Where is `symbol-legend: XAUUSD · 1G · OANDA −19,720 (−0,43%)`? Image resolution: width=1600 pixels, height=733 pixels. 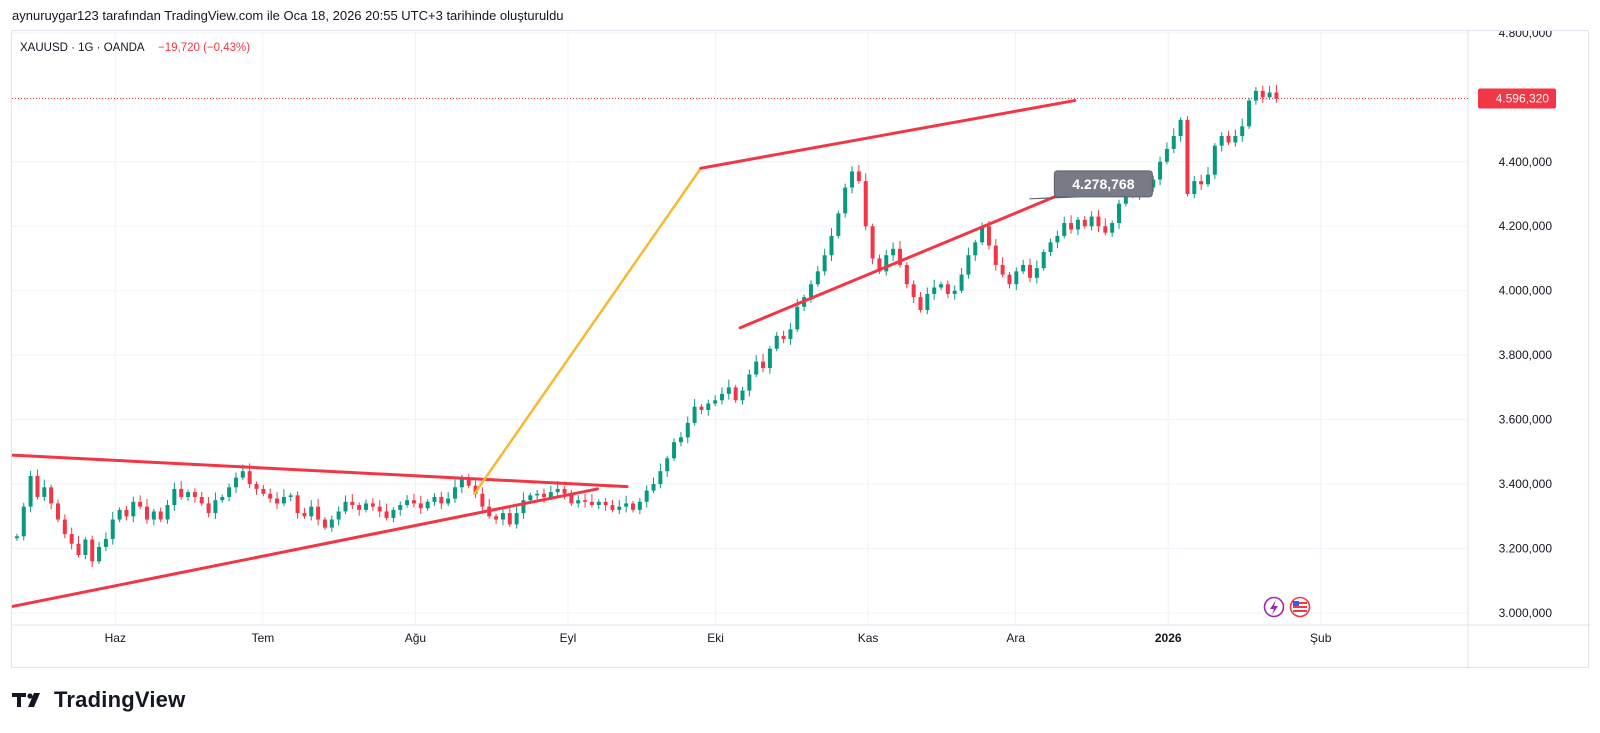 symbol-legend: XAUUSD · 1G · OANDA −19,720 (−0,43%) is located at coordinates (135, 48).